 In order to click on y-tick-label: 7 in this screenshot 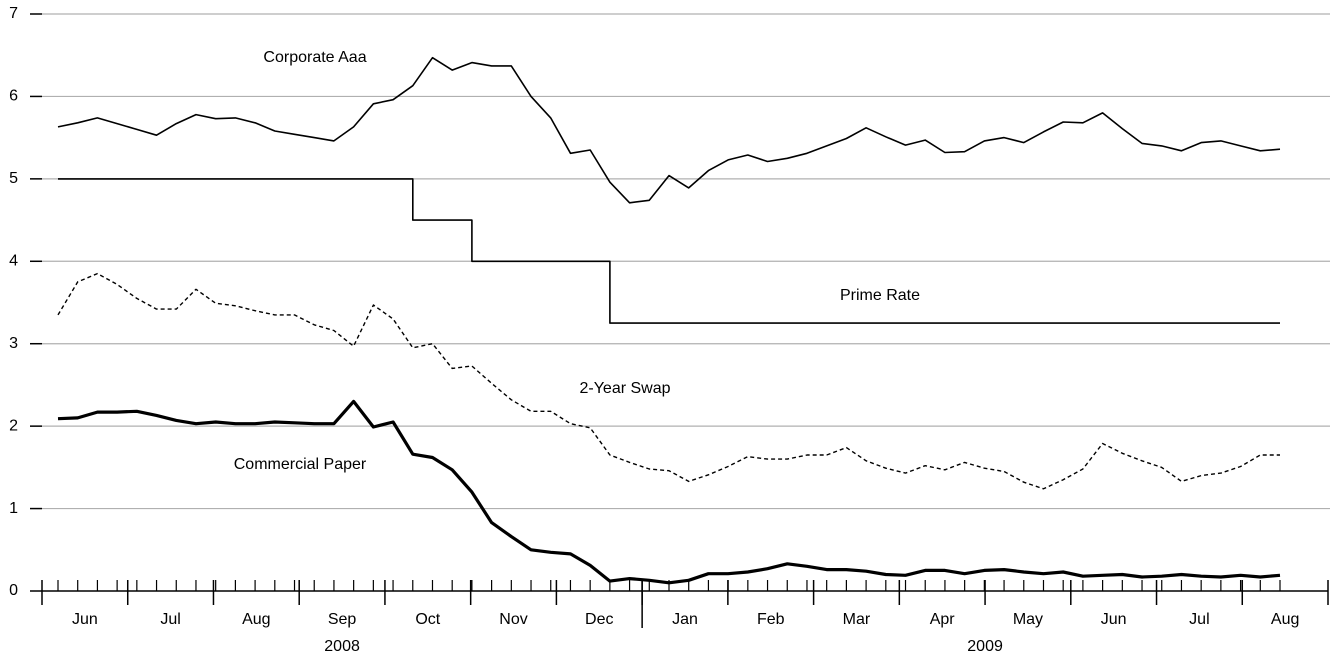, I will do `click(13, 13)`.